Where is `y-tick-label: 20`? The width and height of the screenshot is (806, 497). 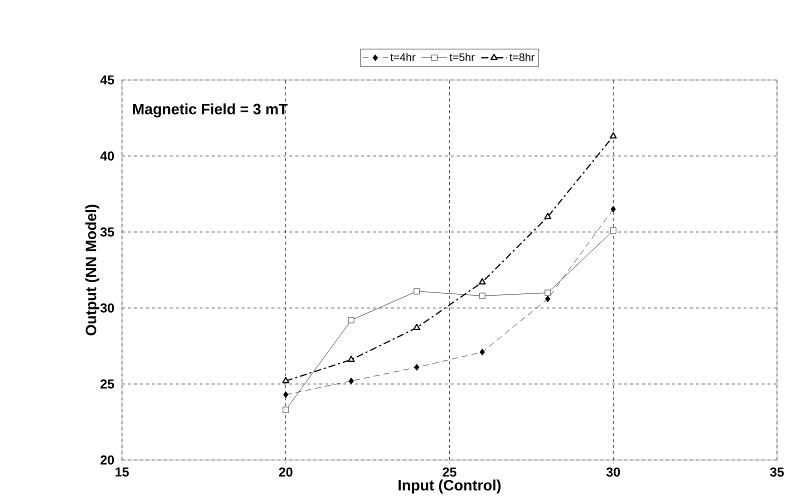 y-tick-label: 20 is located at coordinates (107, 460).